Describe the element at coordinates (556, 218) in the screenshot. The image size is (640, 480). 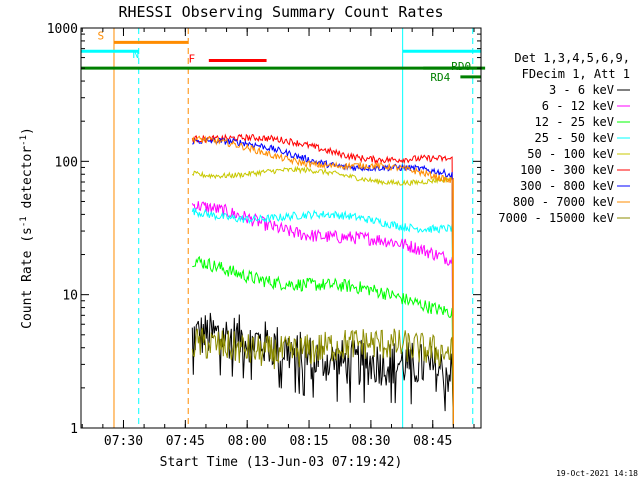
I see `legend-label-8: 7000 - 15000 keV` at that location.